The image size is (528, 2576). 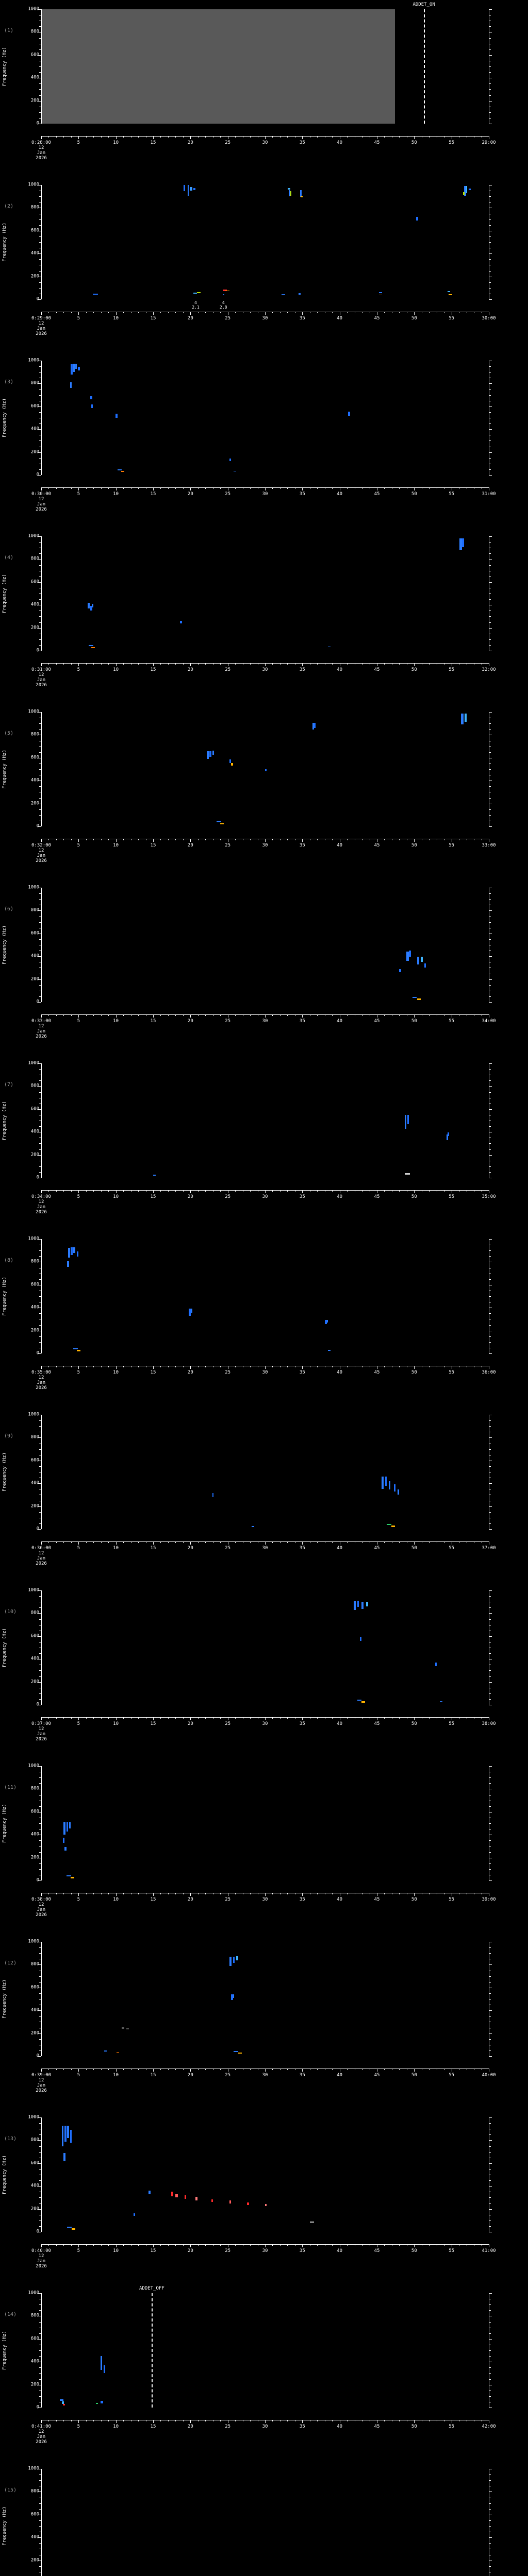 What do you see at coordinates (414, 2426) in the screenshot?
I see `x-axis-tick-label: 50` at bounding box center [414, 2426].